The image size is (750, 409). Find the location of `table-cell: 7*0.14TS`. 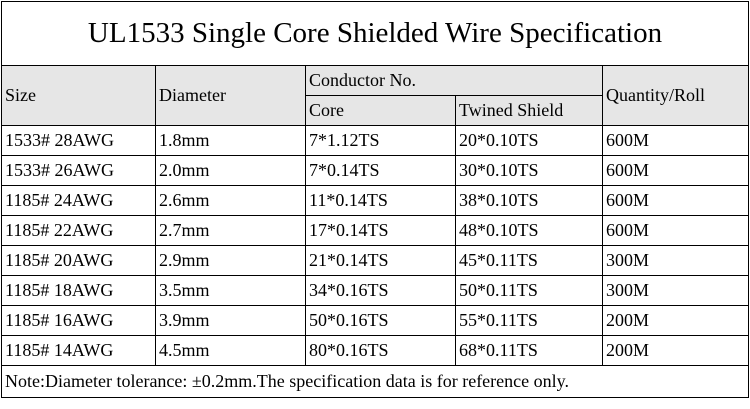

table-cell: 7*0.14TS is located at coordinates (380, 170).